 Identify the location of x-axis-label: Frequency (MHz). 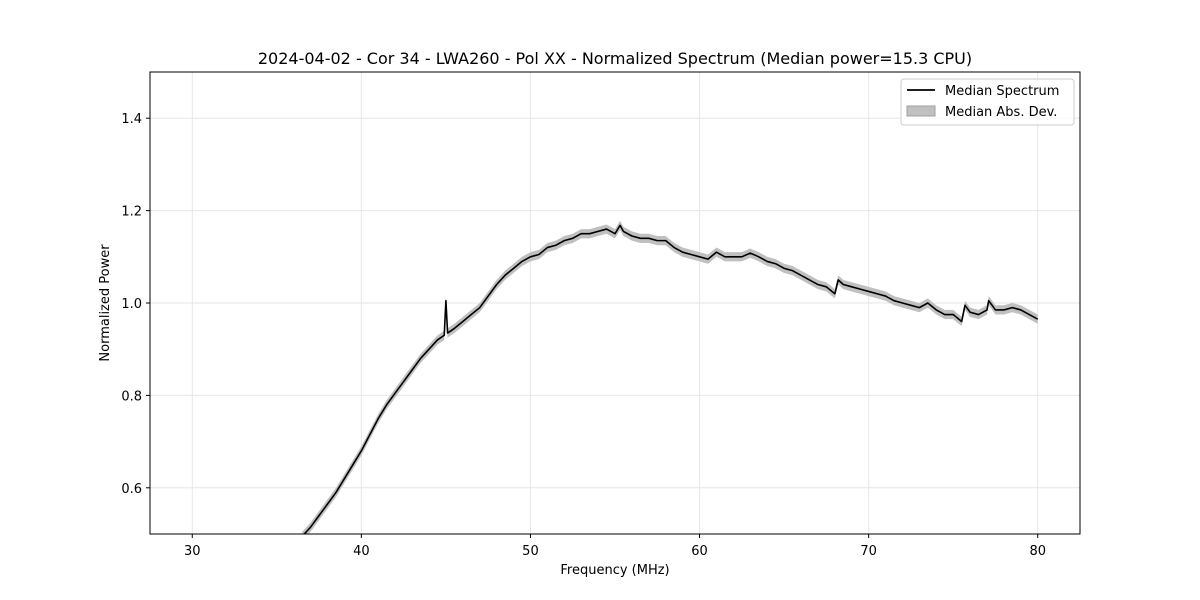
(614, 570).